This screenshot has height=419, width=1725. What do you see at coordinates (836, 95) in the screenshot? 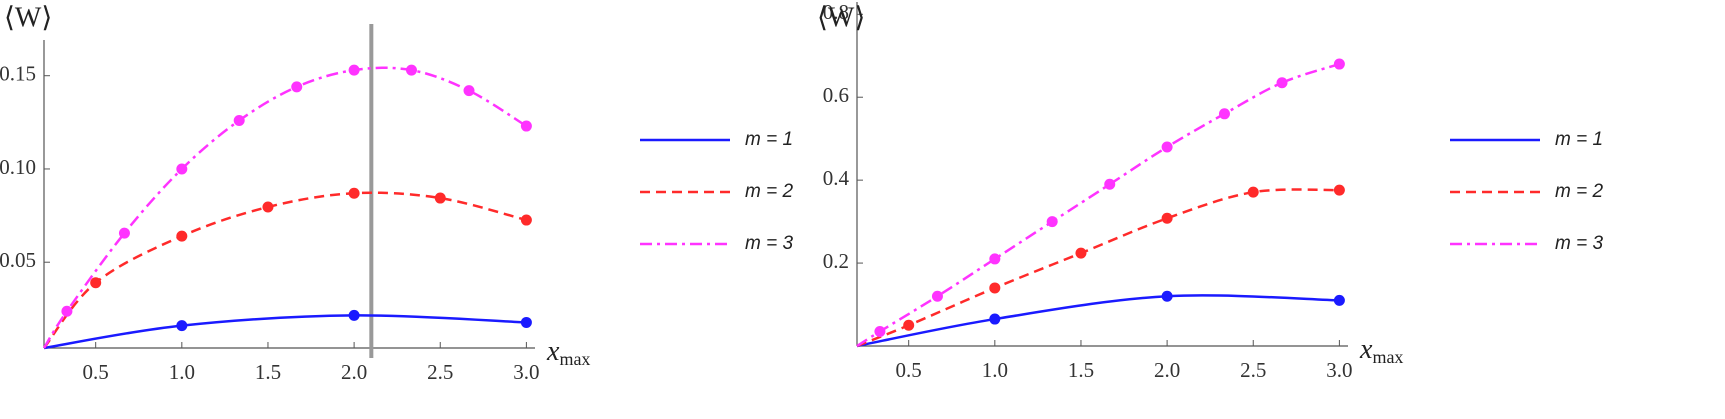
I see `y-tick-label: 0.6` at bounding box center [836, 95].